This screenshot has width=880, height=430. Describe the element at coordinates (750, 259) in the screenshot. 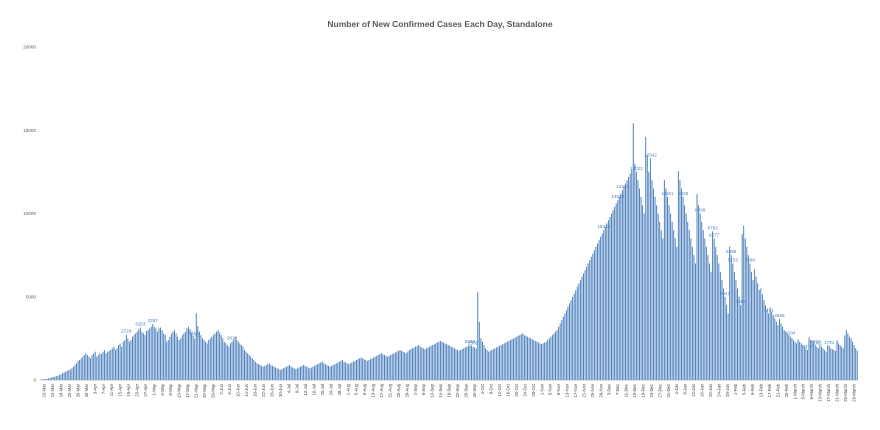

I see `data-label: 3660` at that location.